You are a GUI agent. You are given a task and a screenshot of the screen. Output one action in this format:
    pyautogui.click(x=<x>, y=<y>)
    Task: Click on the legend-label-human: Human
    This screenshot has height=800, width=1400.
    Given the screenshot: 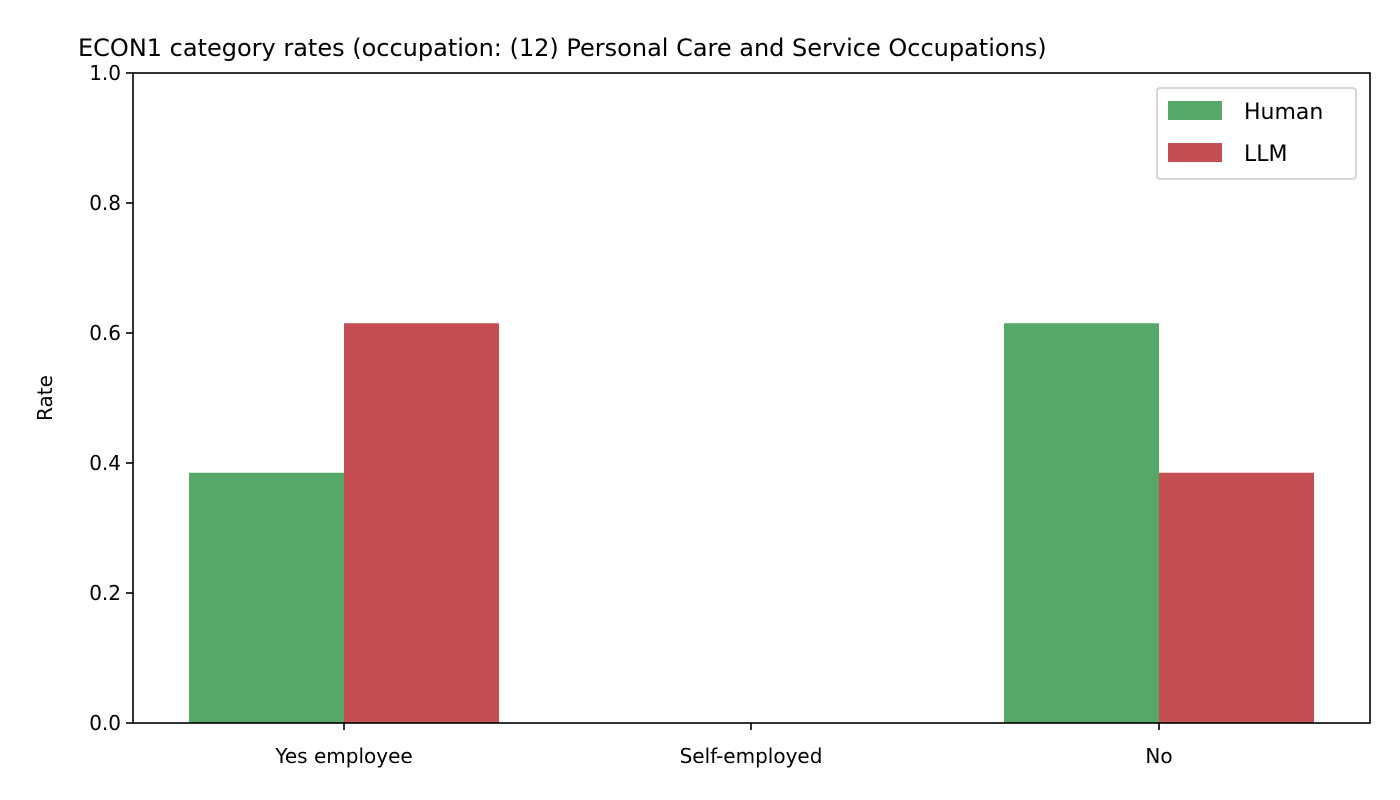 What is the action you would take?
    pyautogui.click(x=1283, y=112)
    